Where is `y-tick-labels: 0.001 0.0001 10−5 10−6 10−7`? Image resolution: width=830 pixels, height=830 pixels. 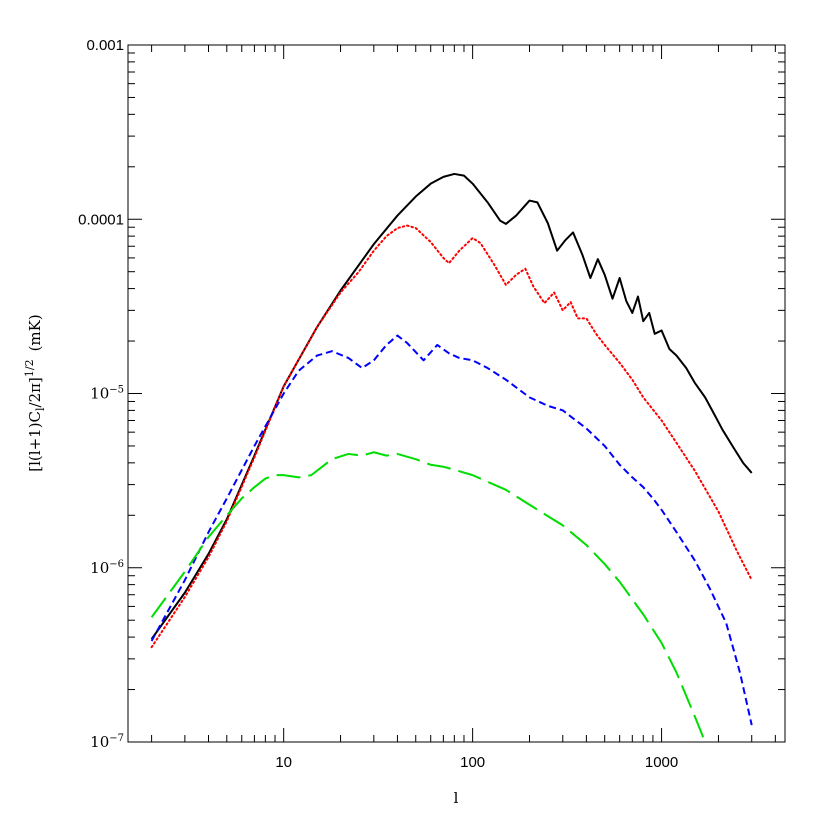 y-tick-labels: 0.001 0.0001 10−5 10−6 10−7 is located at coordinates (101, 394).